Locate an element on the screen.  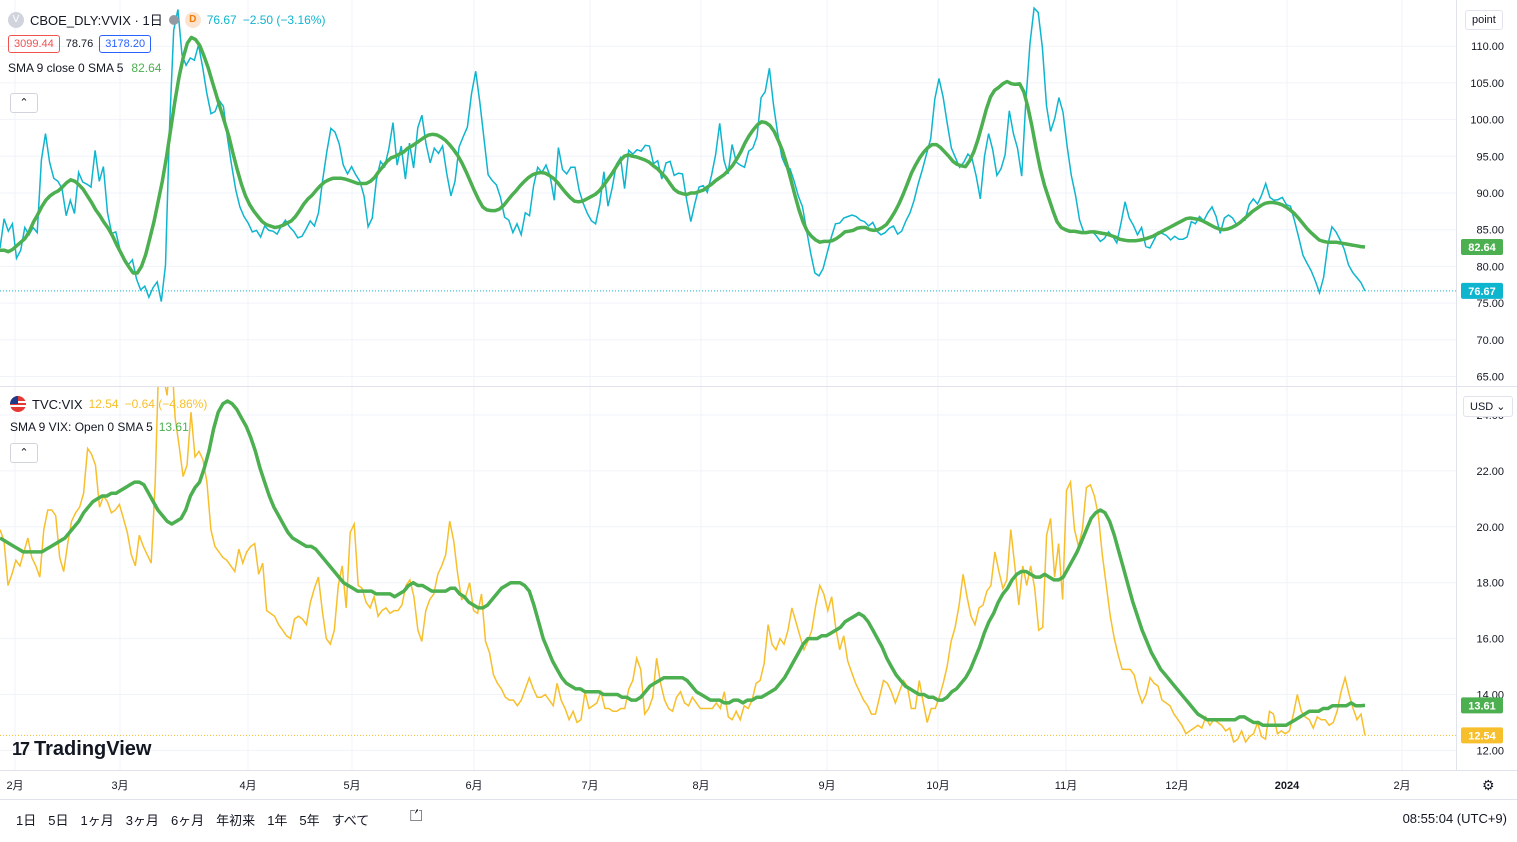
x-tick-label: 9月 is located at coordinates (826, 786).